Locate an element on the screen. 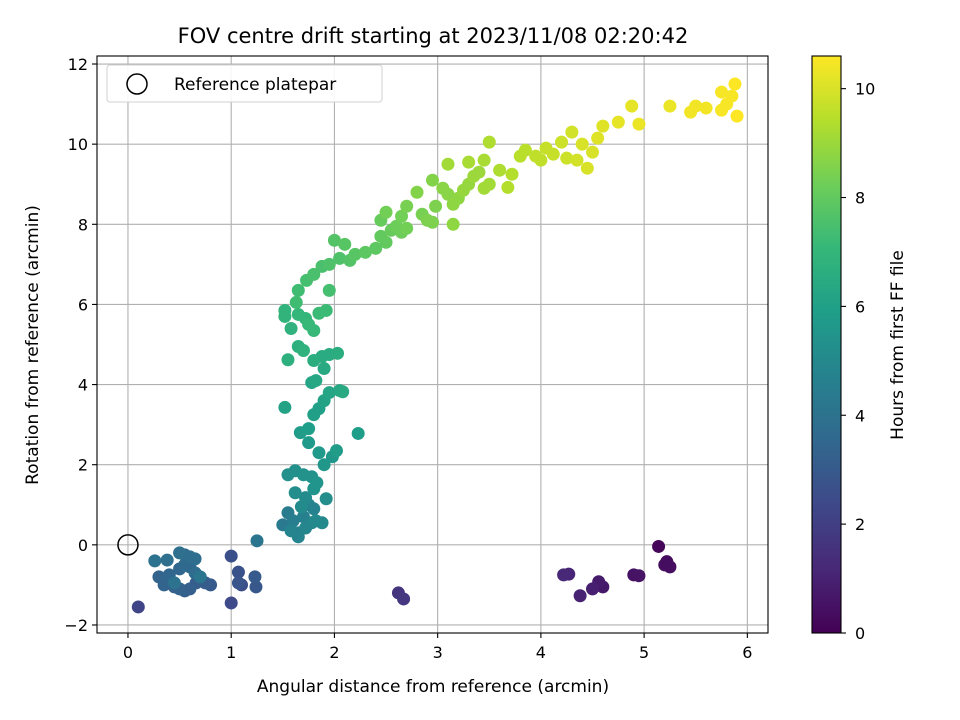 Image resolution: width=960 pixels, height=720 pixels. colorbar-tick-label: 8 is located at coordinates (860, 198).